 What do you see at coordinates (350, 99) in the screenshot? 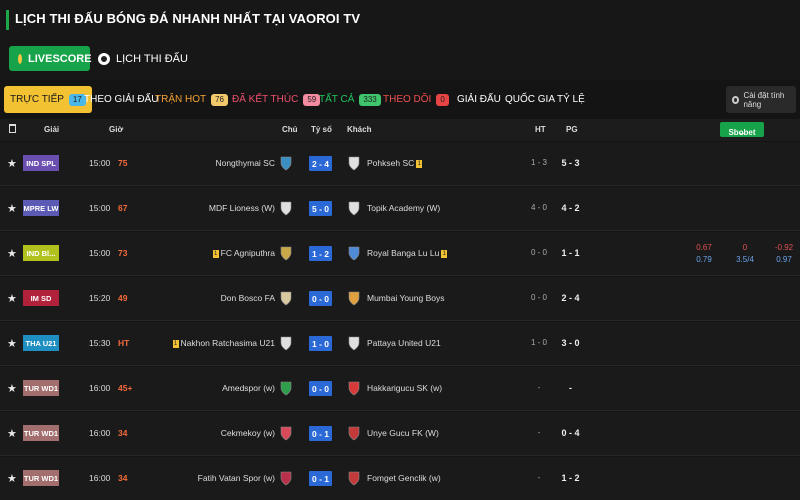
I see `filter-tab-4: TẤT CẢ 333` at bounding box center [350, 99].